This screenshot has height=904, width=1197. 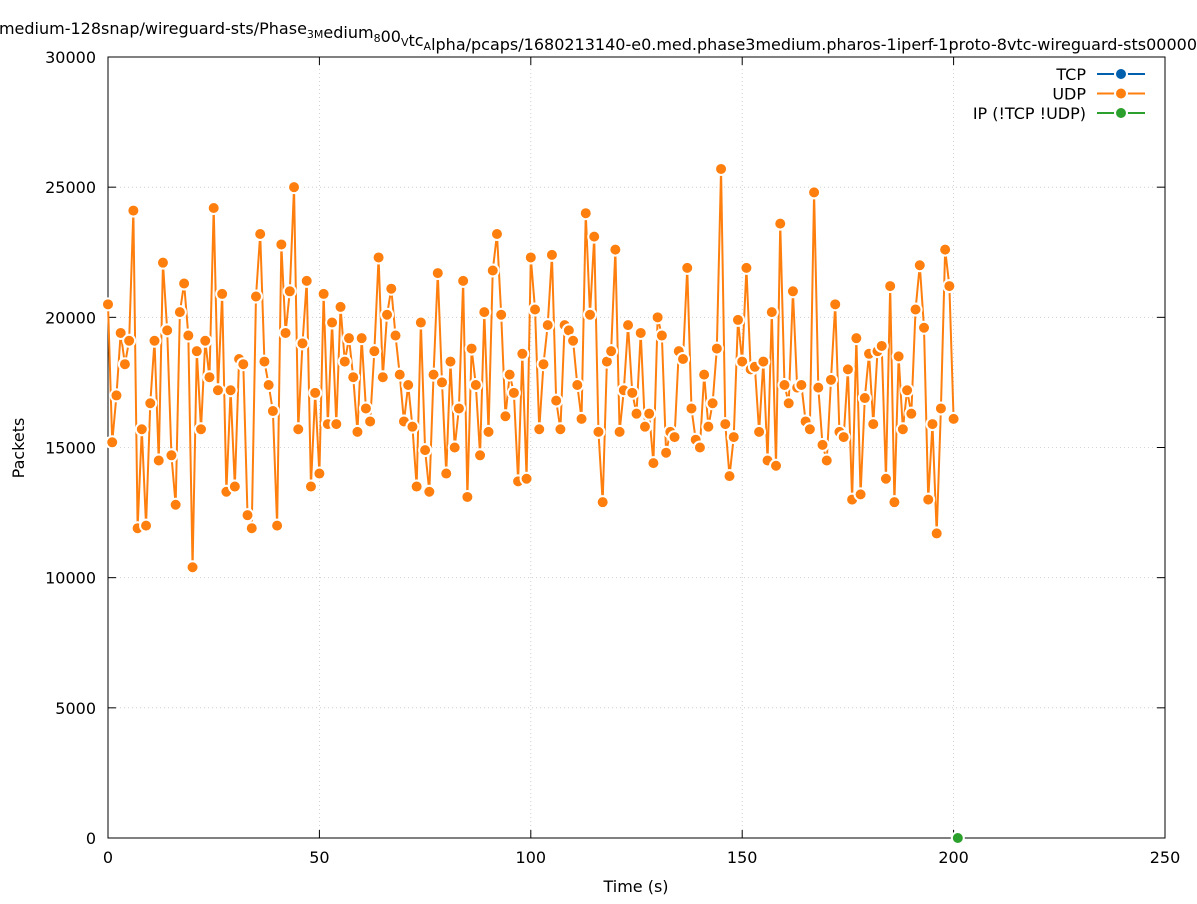 I want to click on y-tick-label: 15000, so click(x=70, y=448).